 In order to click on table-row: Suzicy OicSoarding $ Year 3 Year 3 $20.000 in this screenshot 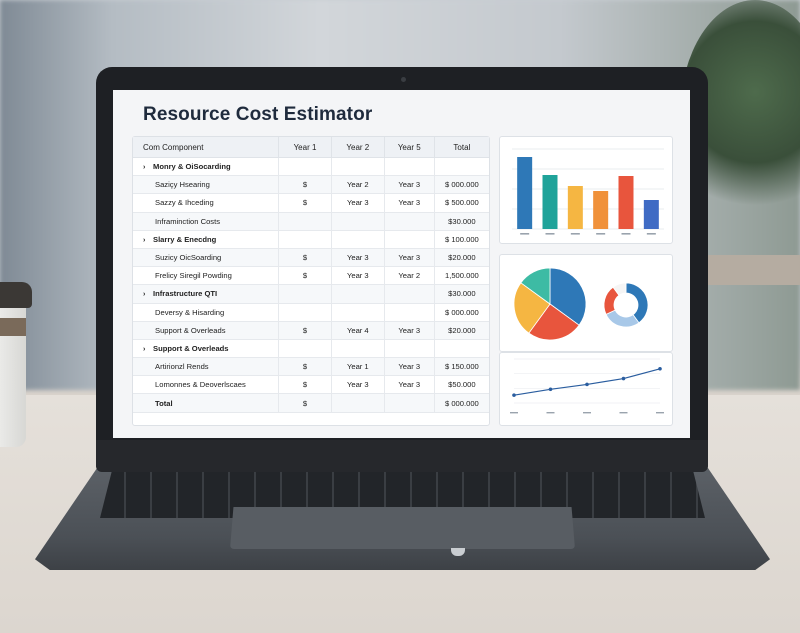, I will do `click(311, 258)`.